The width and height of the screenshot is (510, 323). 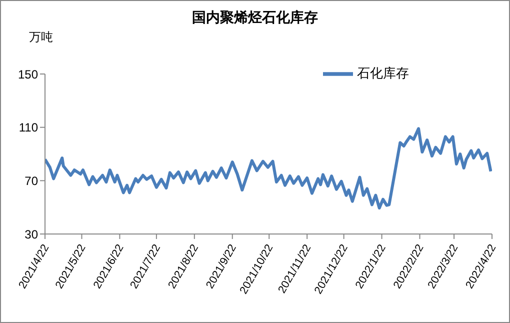 I want to click on y-tick-label: 150, so click(x=28, y=74).